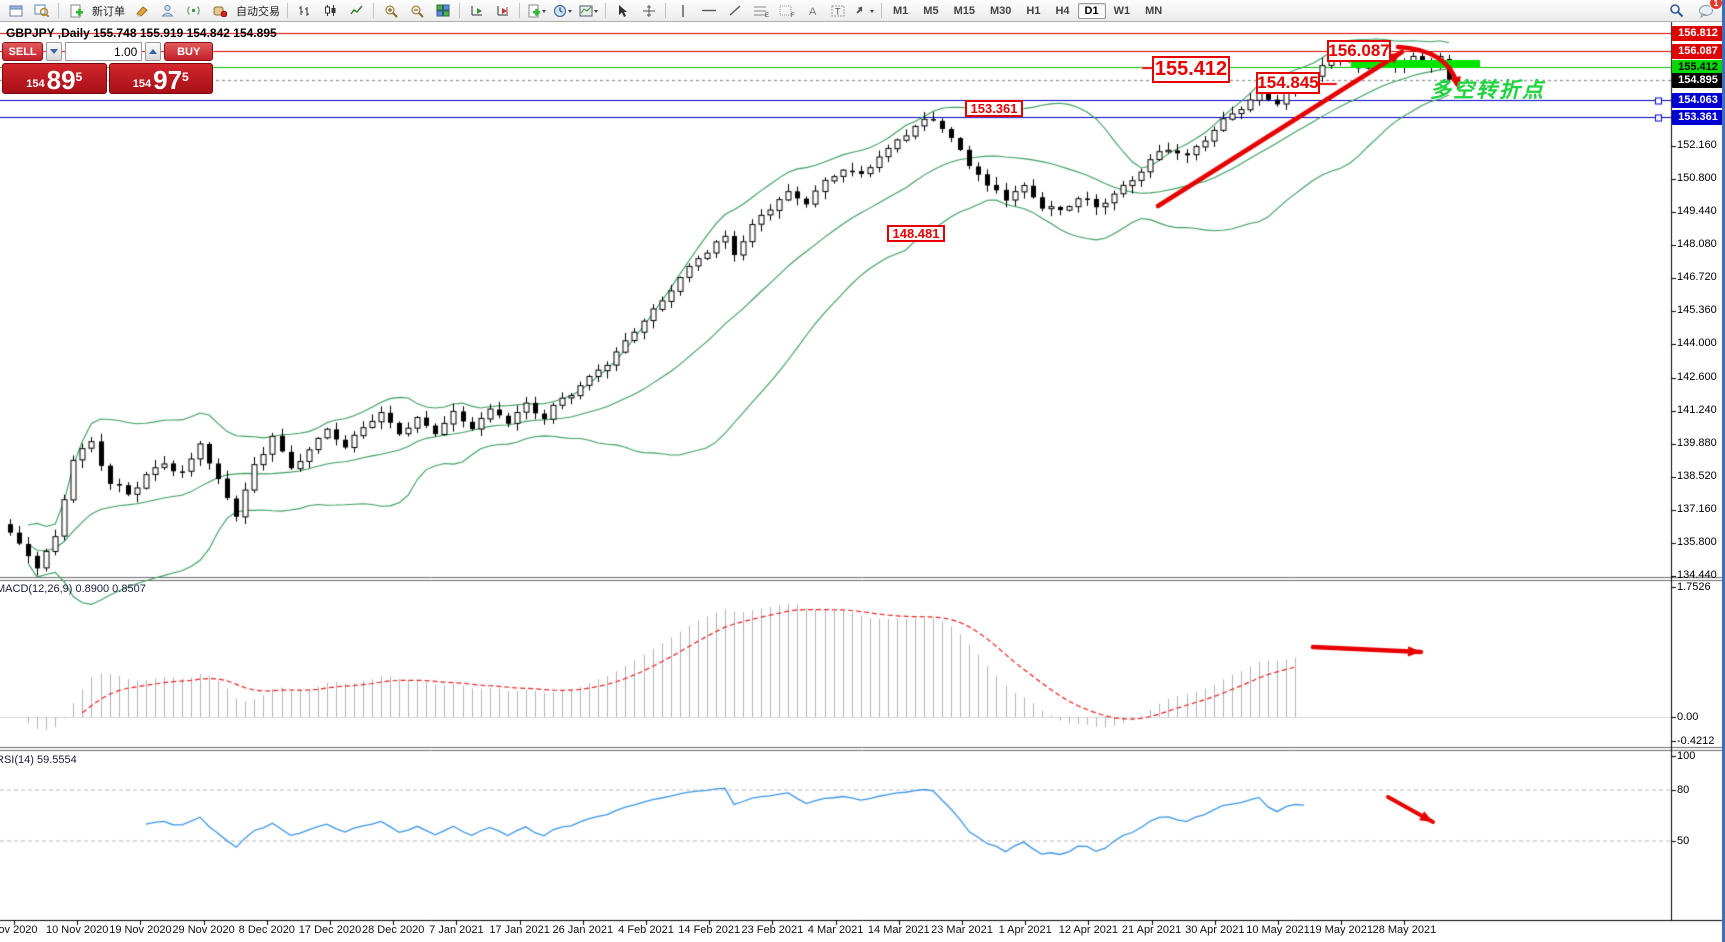 Image resolution: width=1725 pixels, height=942 pixels. Describe the element at coordinates (588, 10) in the screenshot. I see `templates-icon` at that location.